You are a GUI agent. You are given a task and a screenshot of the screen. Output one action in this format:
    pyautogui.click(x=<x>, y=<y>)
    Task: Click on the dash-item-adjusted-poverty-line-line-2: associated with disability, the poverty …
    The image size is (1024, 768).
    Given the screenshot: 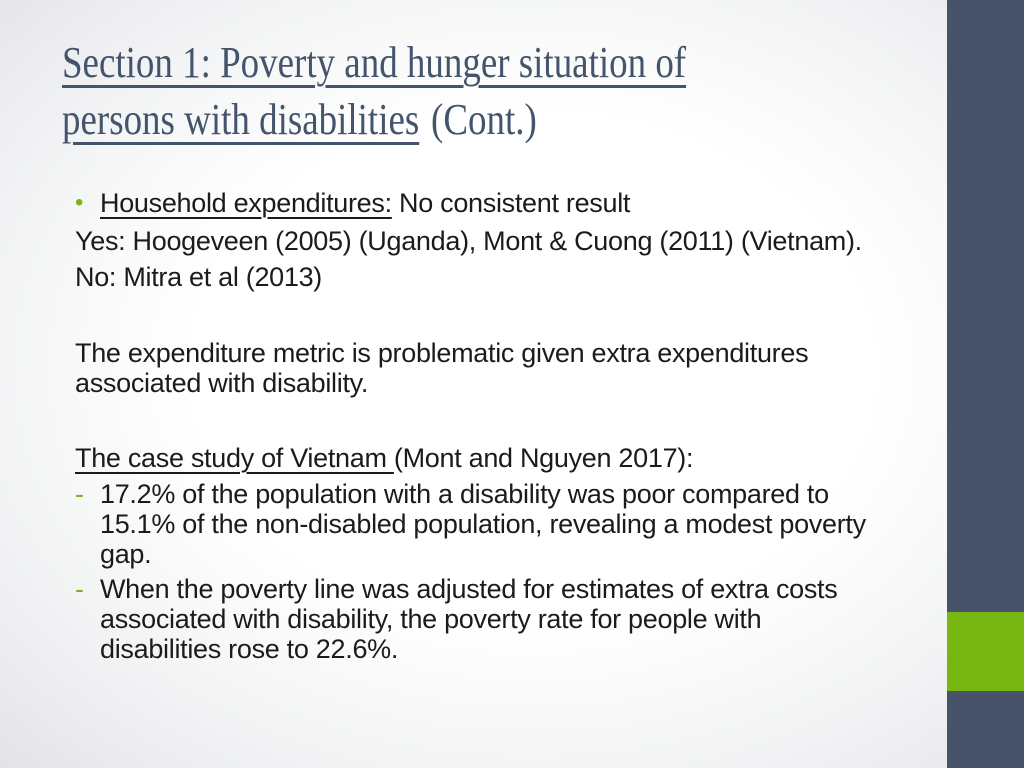 What is the action you would take?
    pyautogui.click(x=431, y=619)
    